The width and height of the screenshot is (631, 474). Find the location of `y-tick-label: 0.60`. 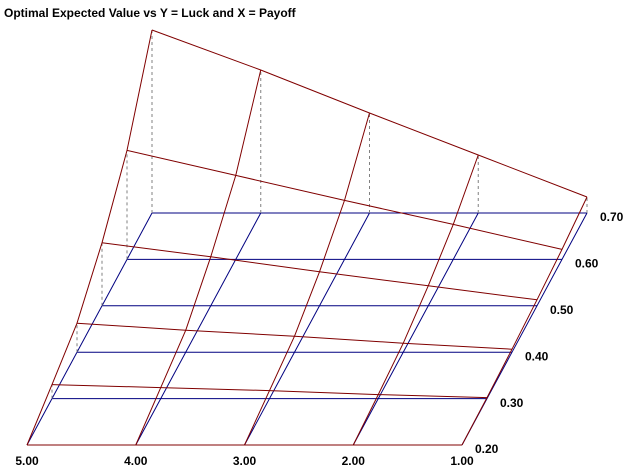

y-tick-label: 0.60 is located at coordinates (587, 264).